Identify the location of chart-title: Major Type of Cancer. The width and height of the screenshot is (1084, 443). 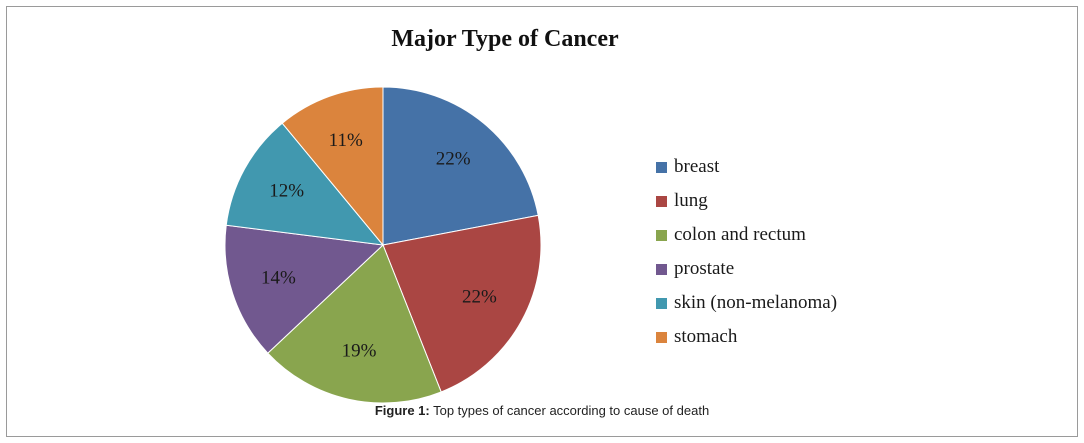
(505, 39).